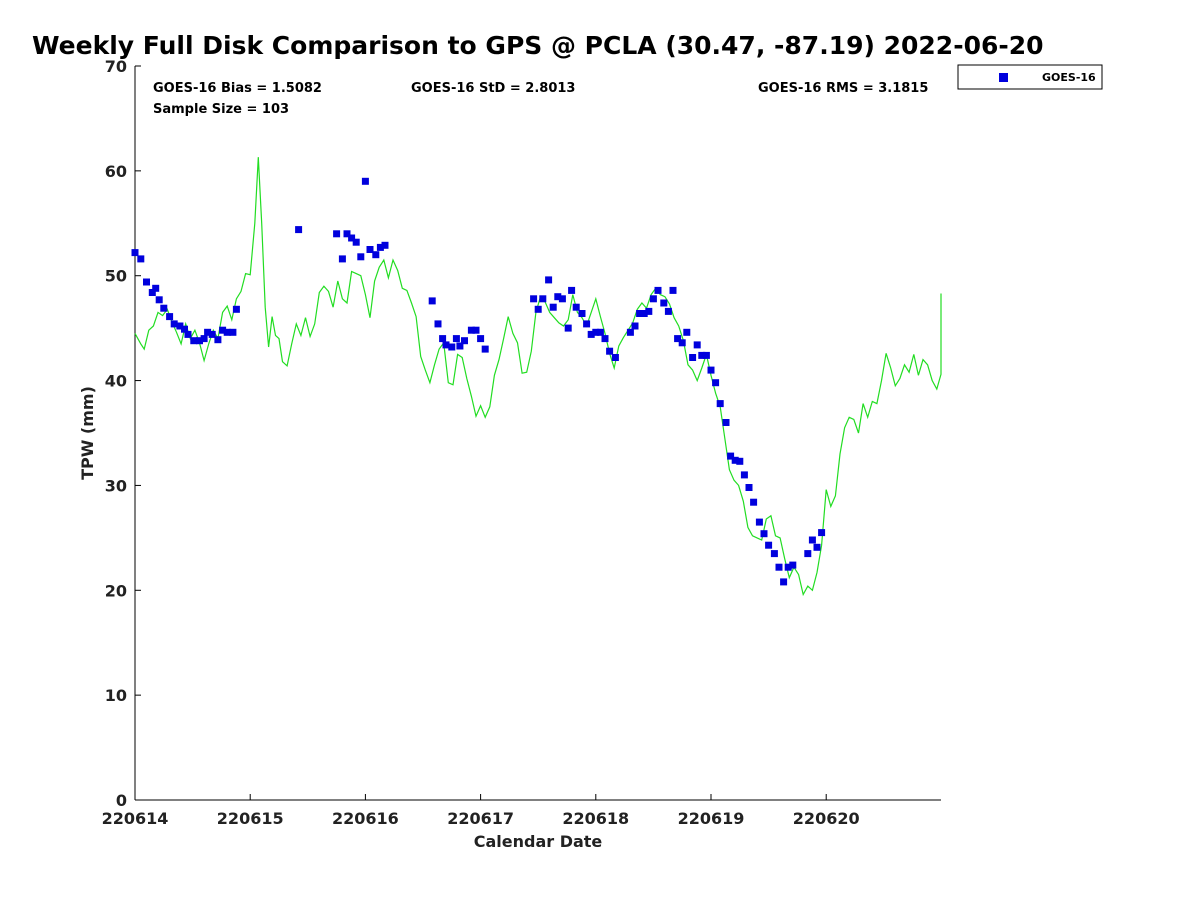 The image size is (1200, 900). What do you see at coordinates (1003, 77) in the screenshot?
I see `legend-marker` at bounding box center [1003, 77].